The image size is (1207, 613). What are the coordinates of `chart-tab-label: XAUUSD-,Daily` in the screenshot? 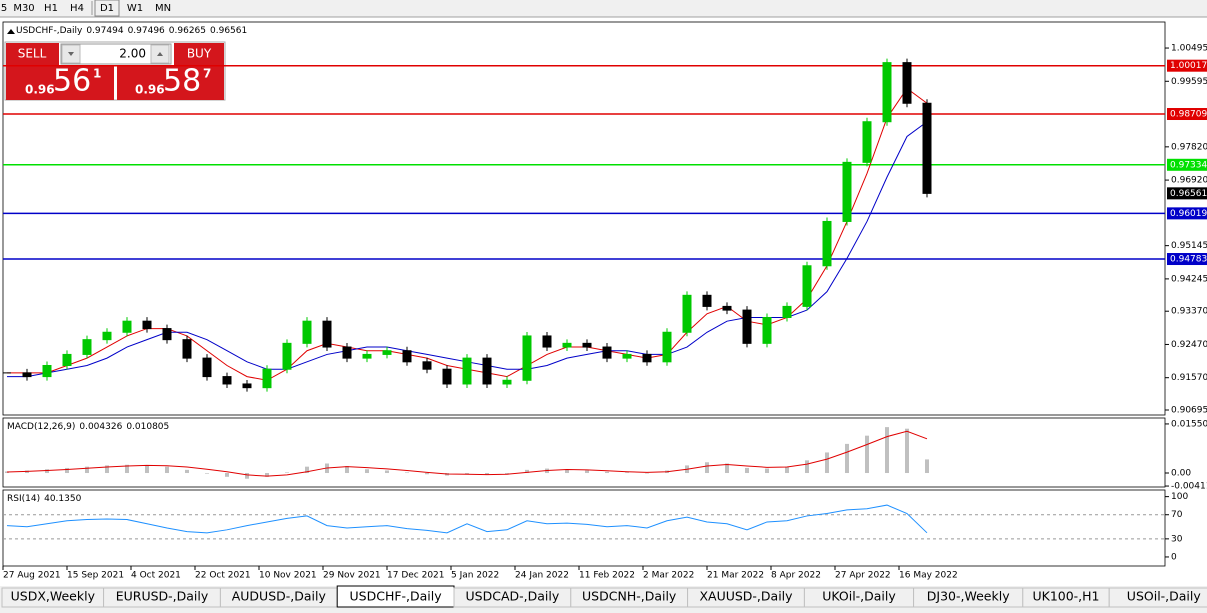 It's located at (746, 596).